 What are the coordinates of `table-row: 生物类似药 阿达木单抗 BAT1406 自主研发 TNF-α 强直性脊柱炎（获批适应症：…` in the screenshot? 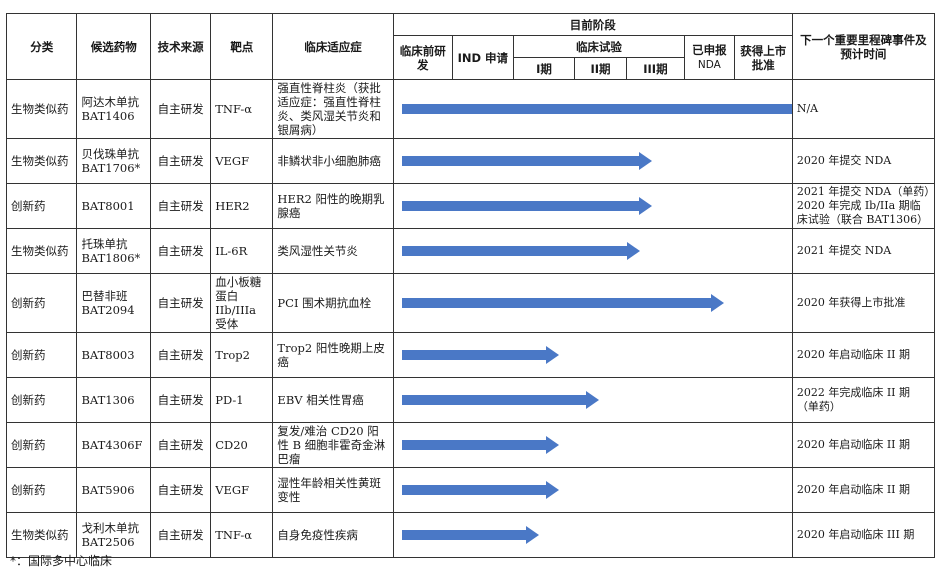 It's located at (470, 109).